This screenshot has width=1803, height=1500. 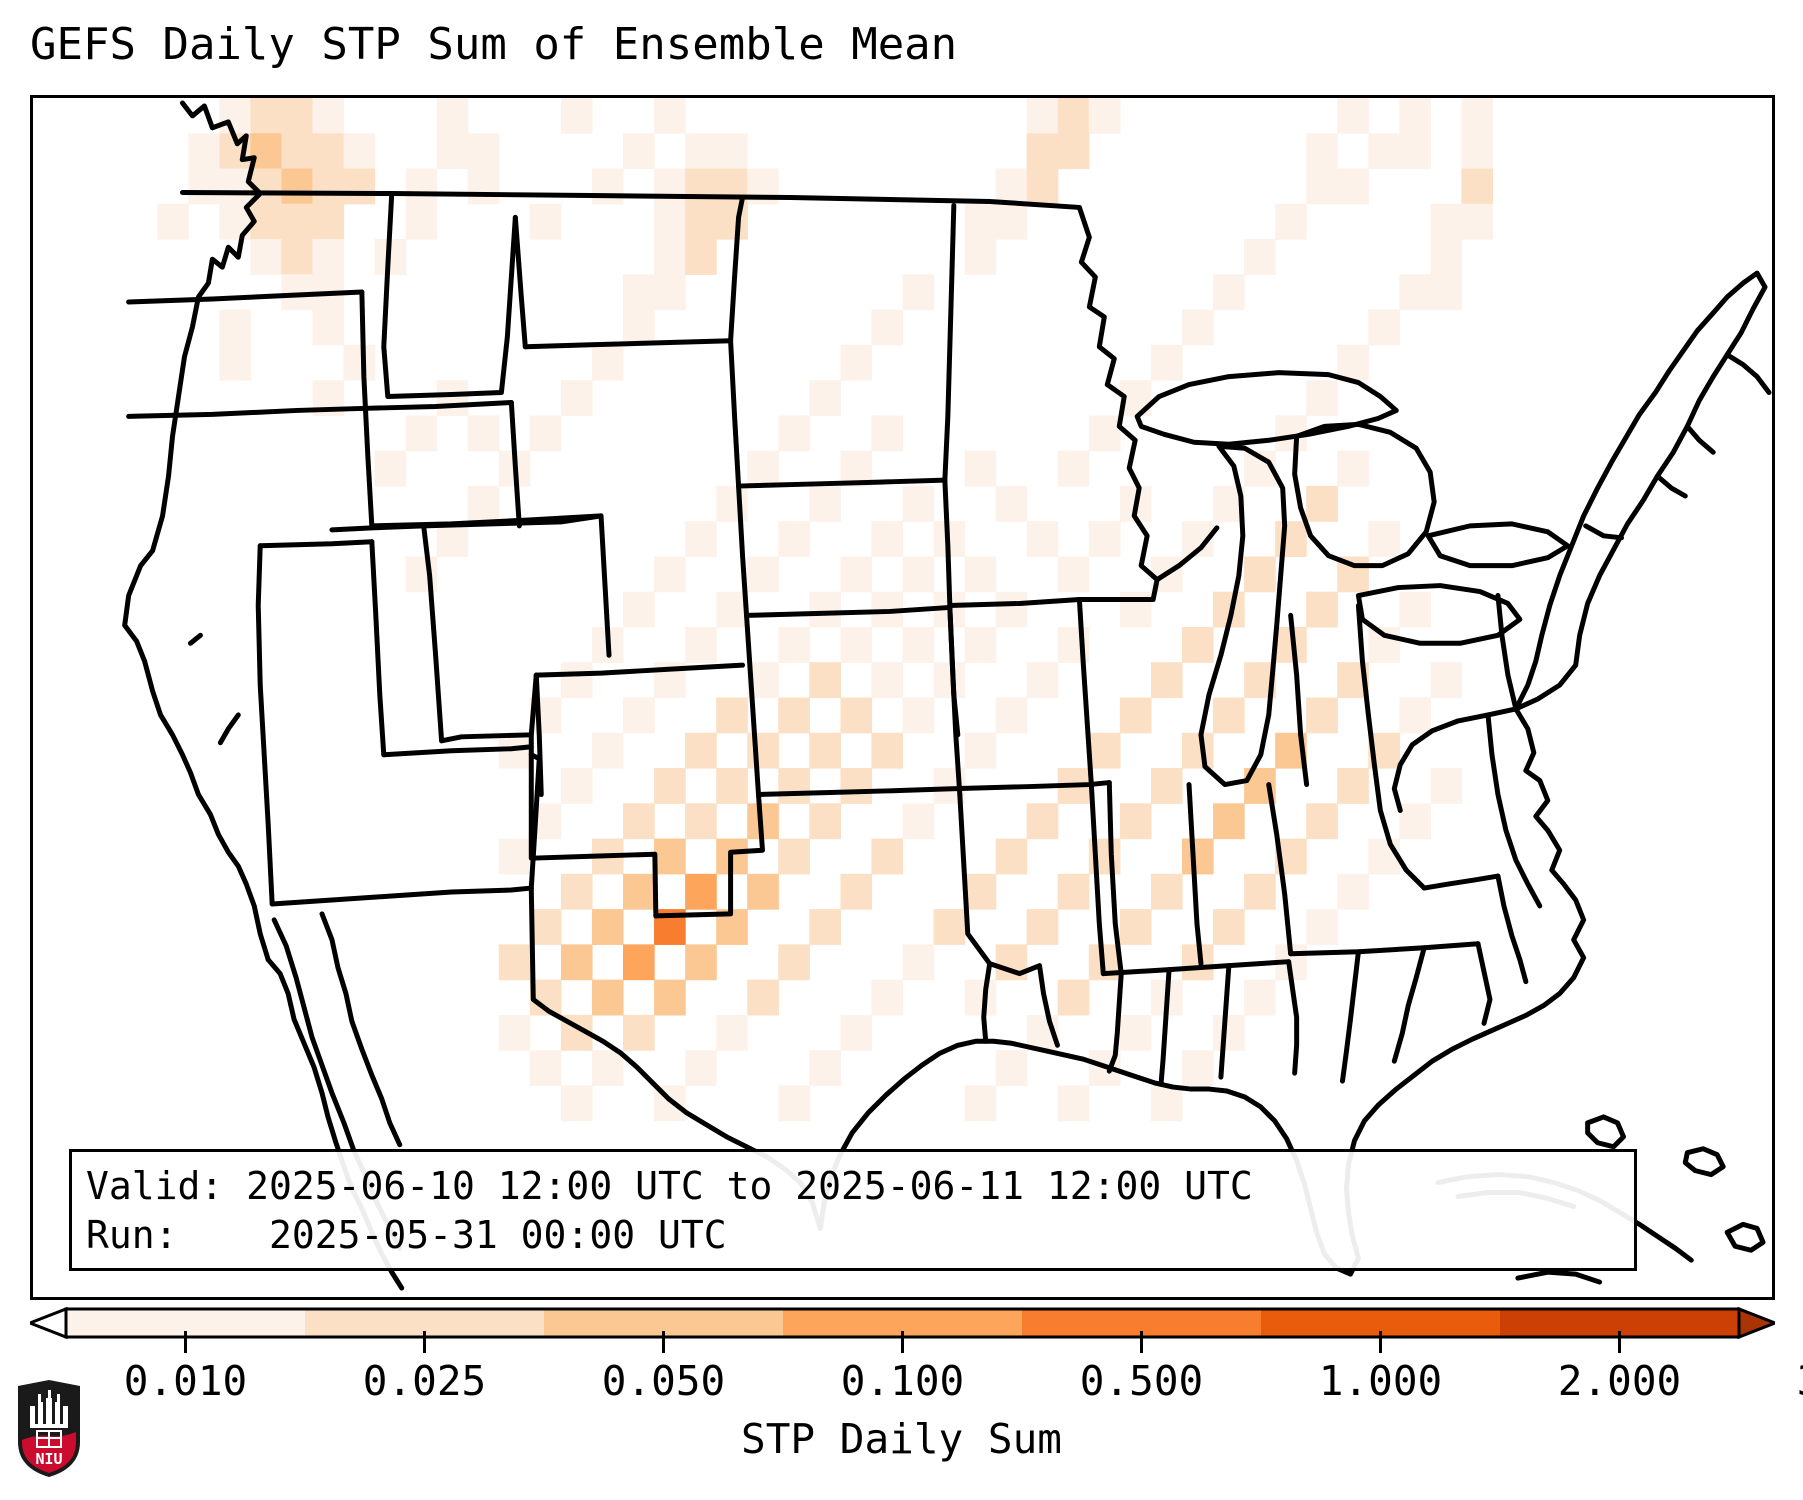 I want to click on colorbar-tick-label: 0.010, so click(x=185, y=1381).